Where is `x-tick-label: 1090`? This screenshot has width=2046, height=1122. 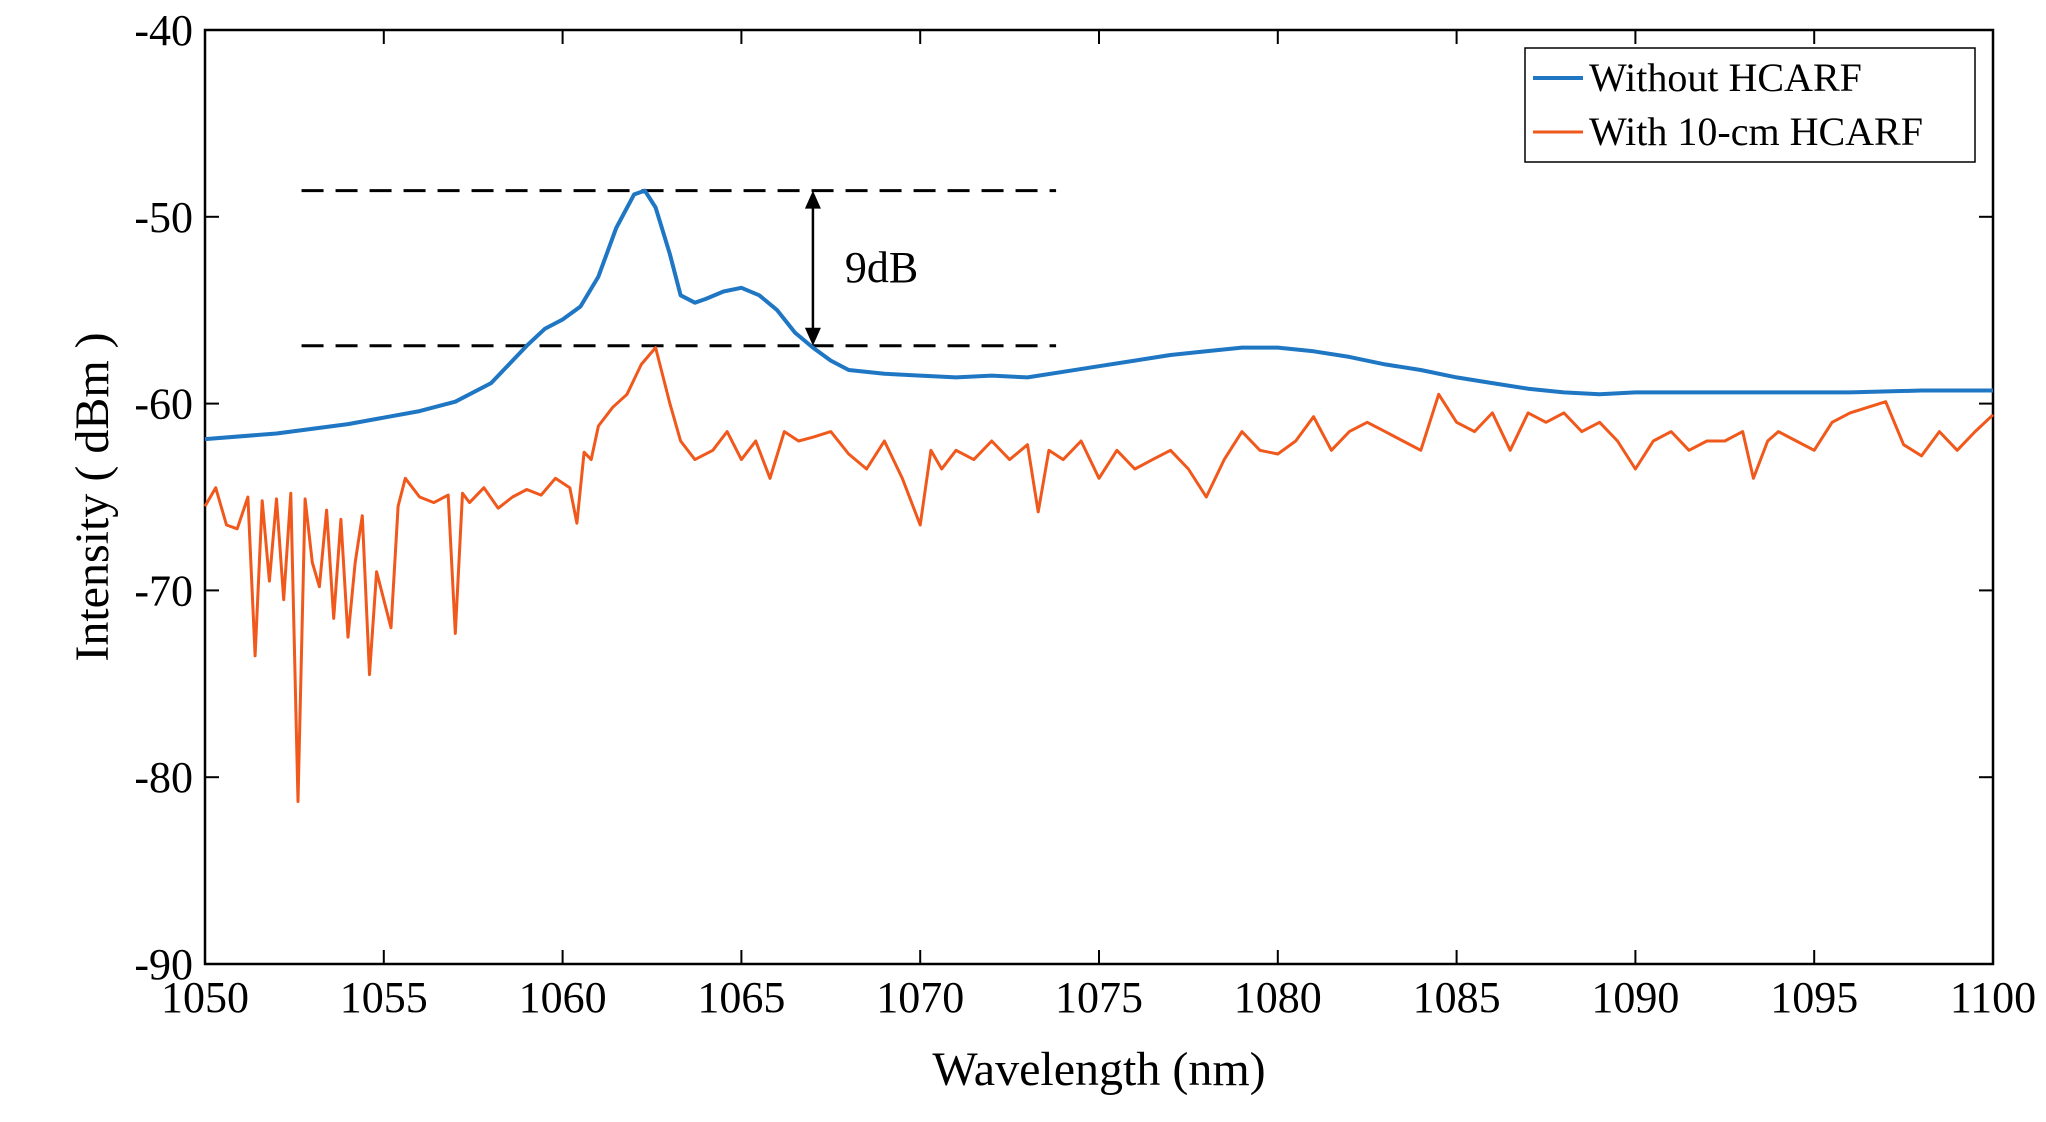 x-tick-label: 1090 is located at coordinates (1635, 997).